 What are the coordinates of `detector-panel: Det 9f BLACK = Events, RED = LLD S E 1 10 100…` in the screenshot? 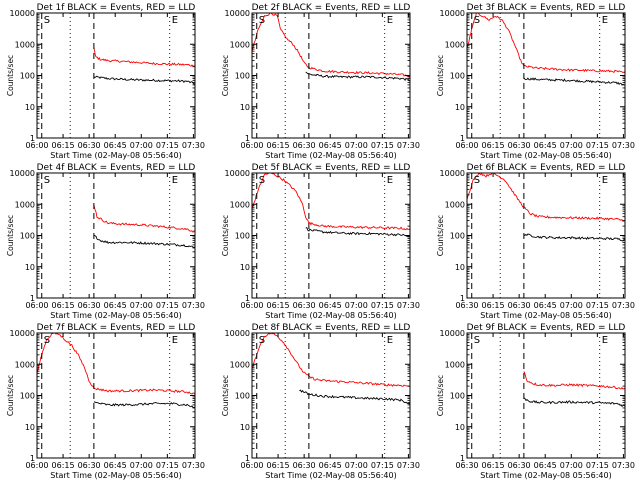 It's located at (535, 401).